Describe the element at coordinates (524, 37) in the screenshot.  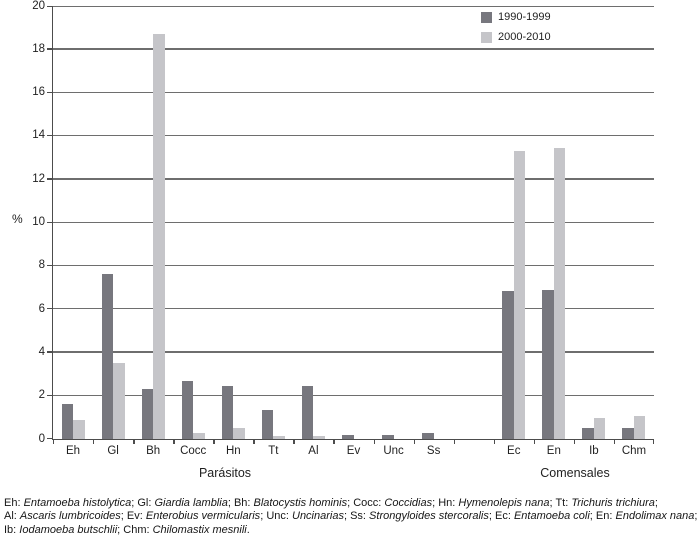
I see `legend-label-2000-2010: 2000-2010` at that location.